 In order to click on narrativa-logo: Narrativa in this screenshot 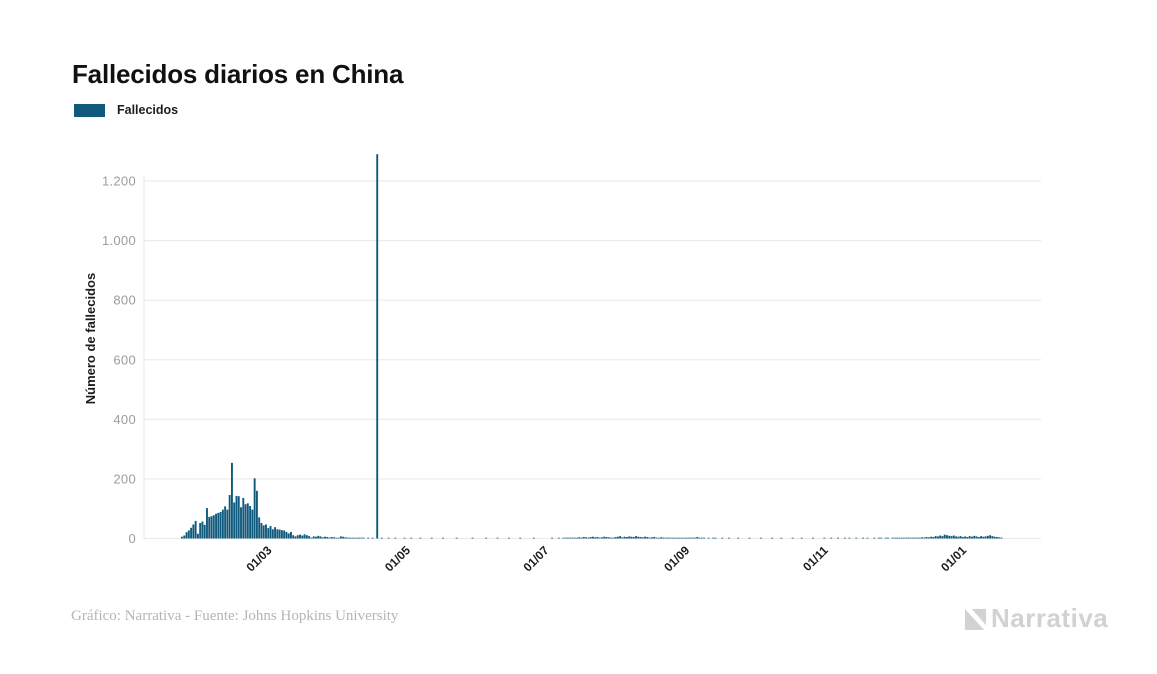, I will do `click(1035, 618)`.